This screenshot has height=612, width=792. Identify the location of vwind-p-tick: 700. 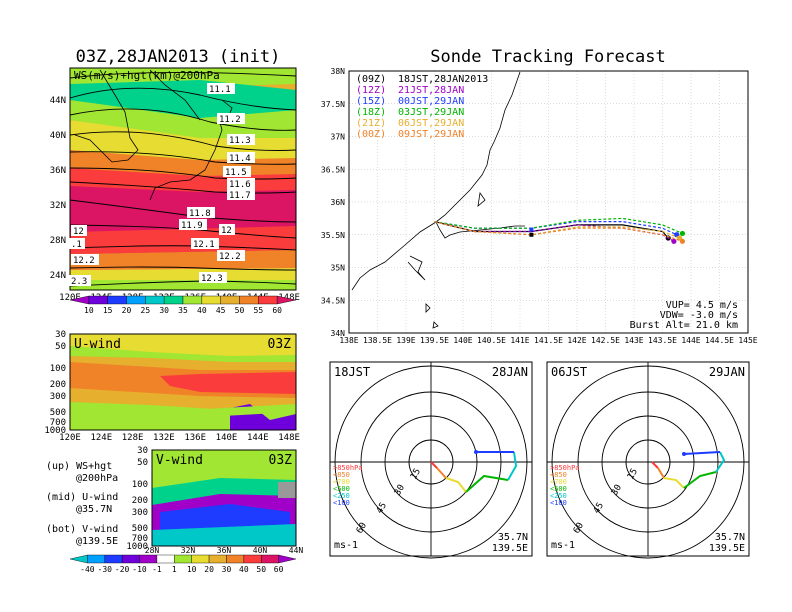
(140, 539).